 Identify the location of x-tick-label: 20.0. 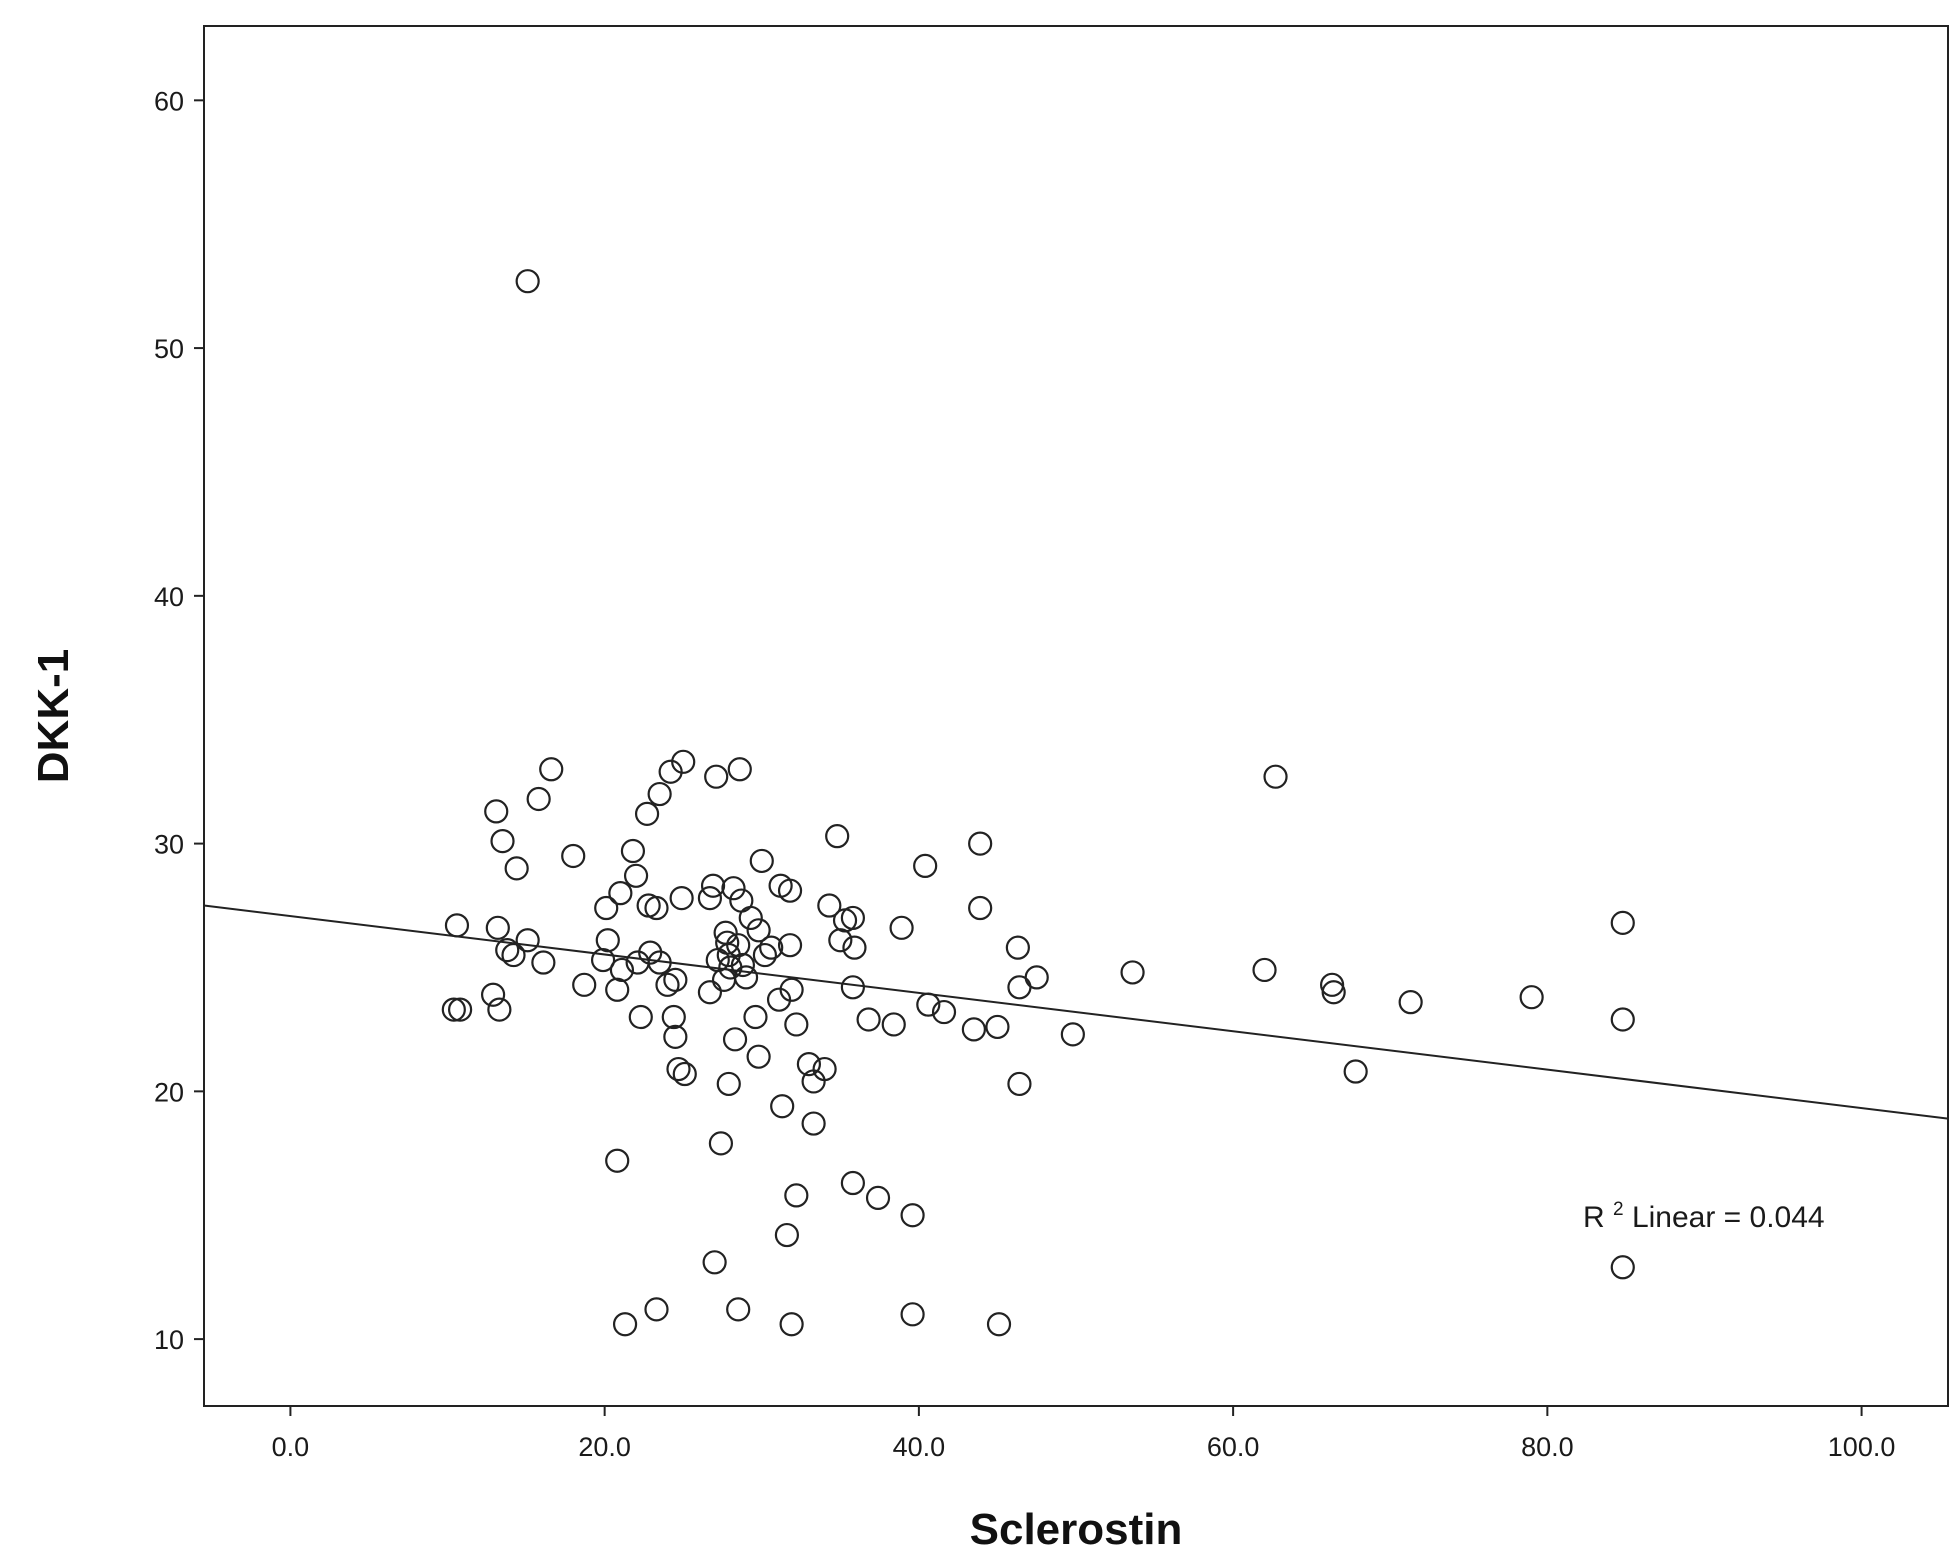
(604, 1447).